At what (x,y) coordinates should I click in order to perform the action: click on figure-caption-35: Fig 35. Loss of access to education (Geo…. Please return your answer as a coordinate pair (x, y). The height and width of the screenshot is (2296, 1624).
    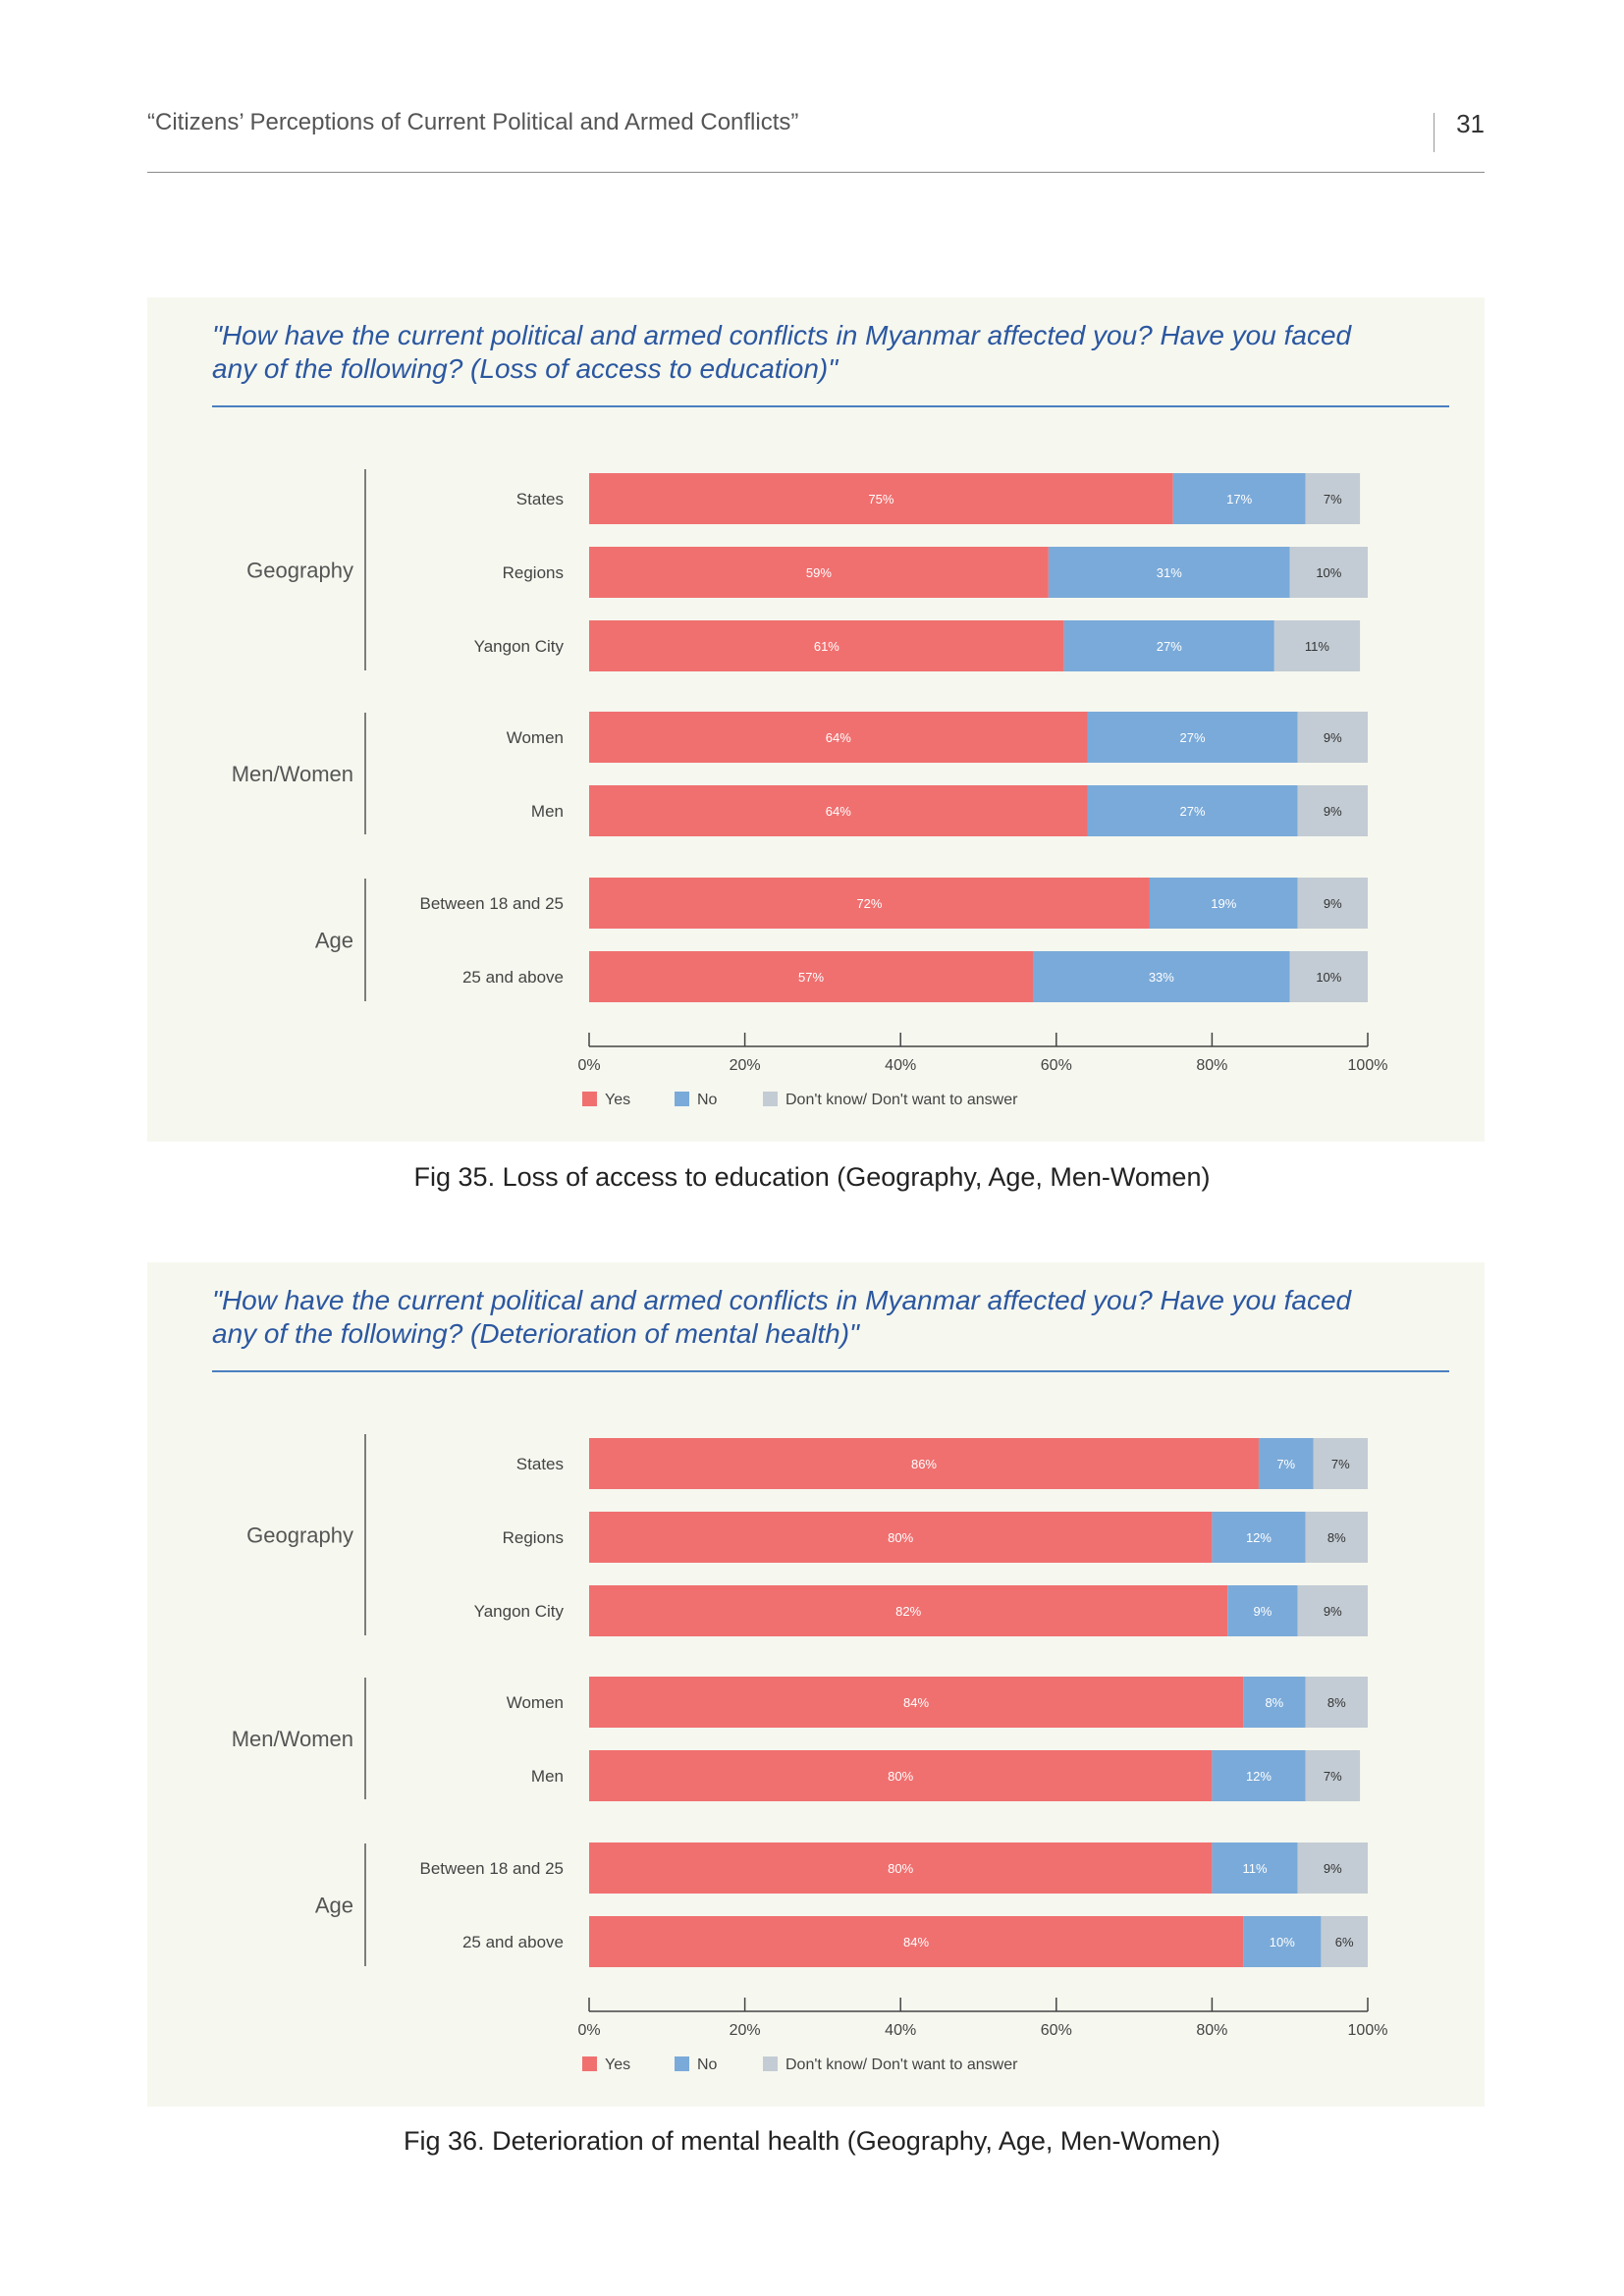
    Looking at the image, I should click on (812, 1177).